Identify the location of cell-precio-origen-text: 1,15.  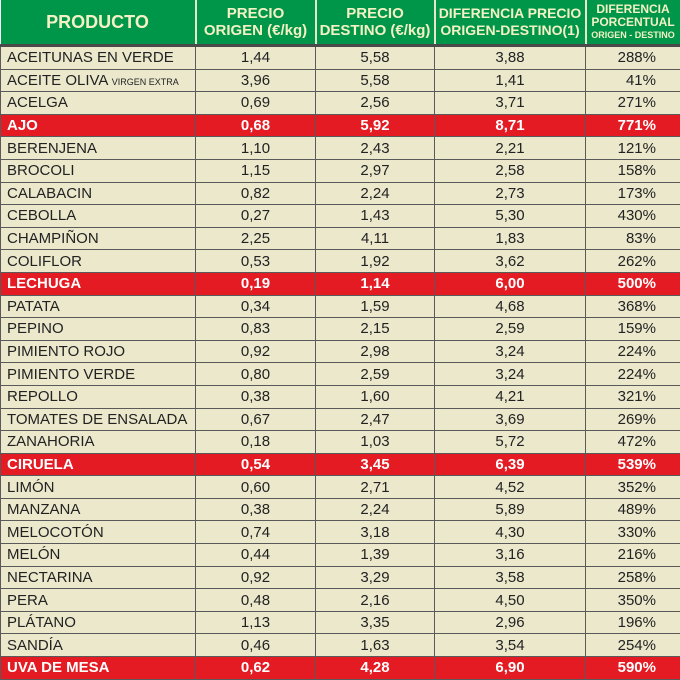
(255, 170).